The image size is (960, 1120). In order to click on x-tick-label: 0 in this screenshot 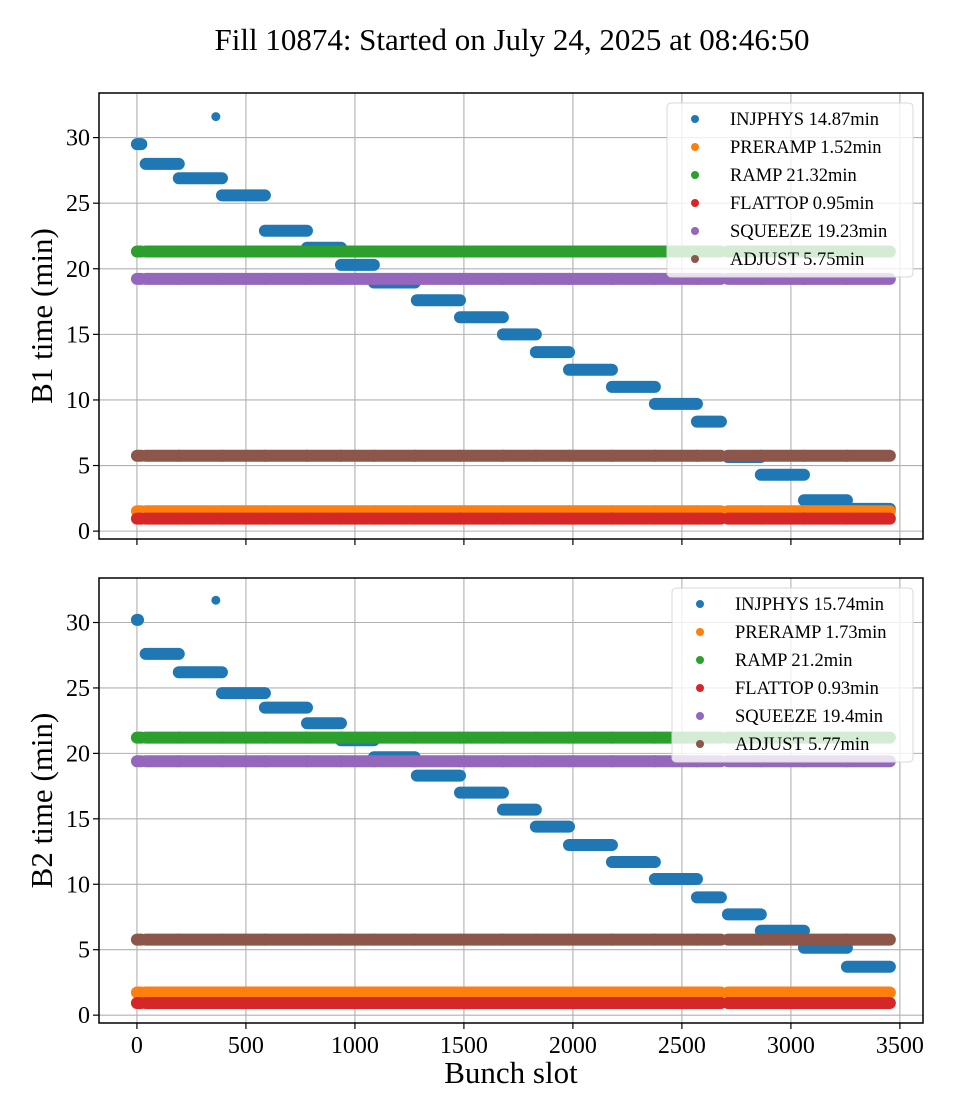, I will do `click(137, 1046)`.